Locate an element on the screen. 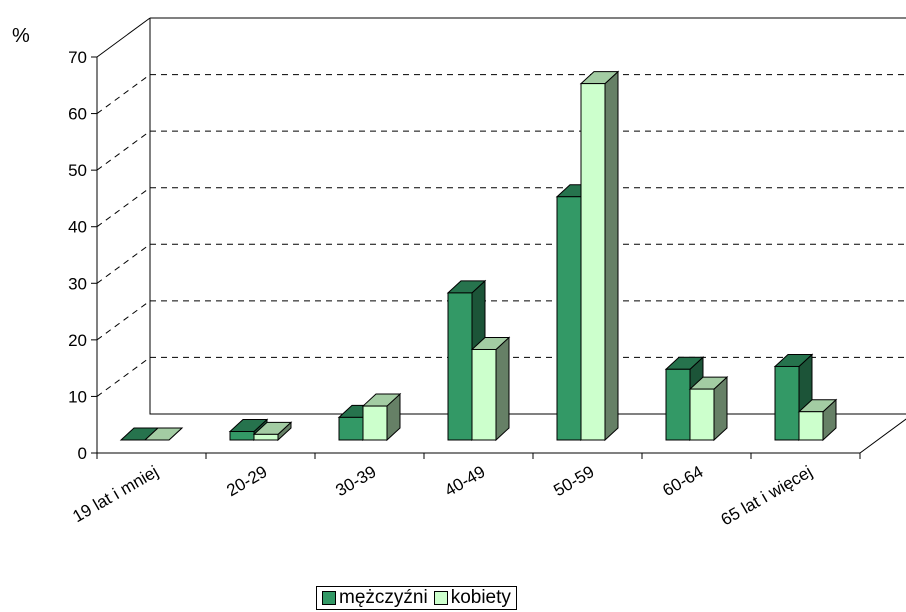  x-tick-label: 65 lat i więcej is located at coordinates (767, 495).